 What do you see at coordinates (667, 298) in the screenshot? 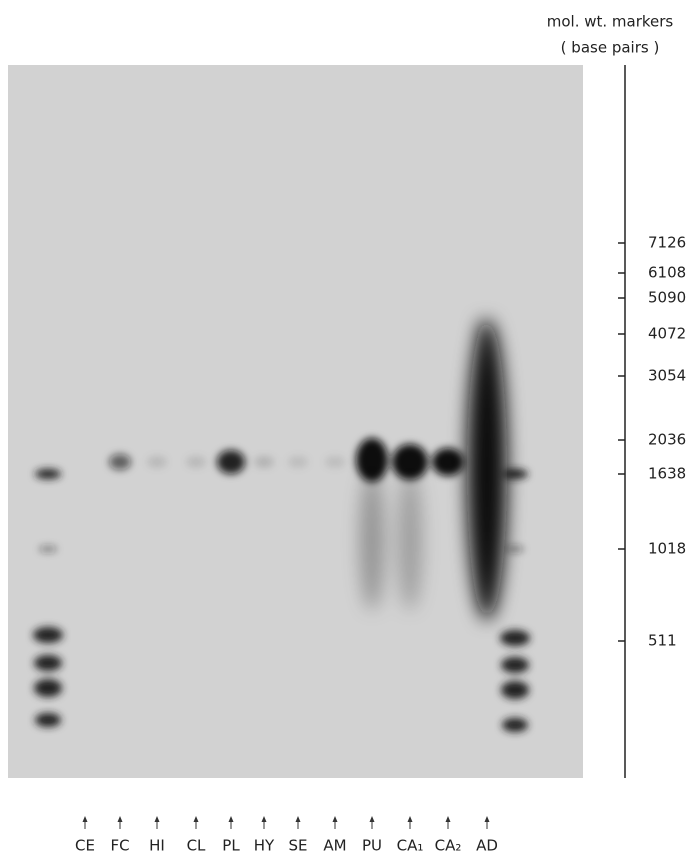
I see `marker-label: 5090` at bounding box center [667, 298].